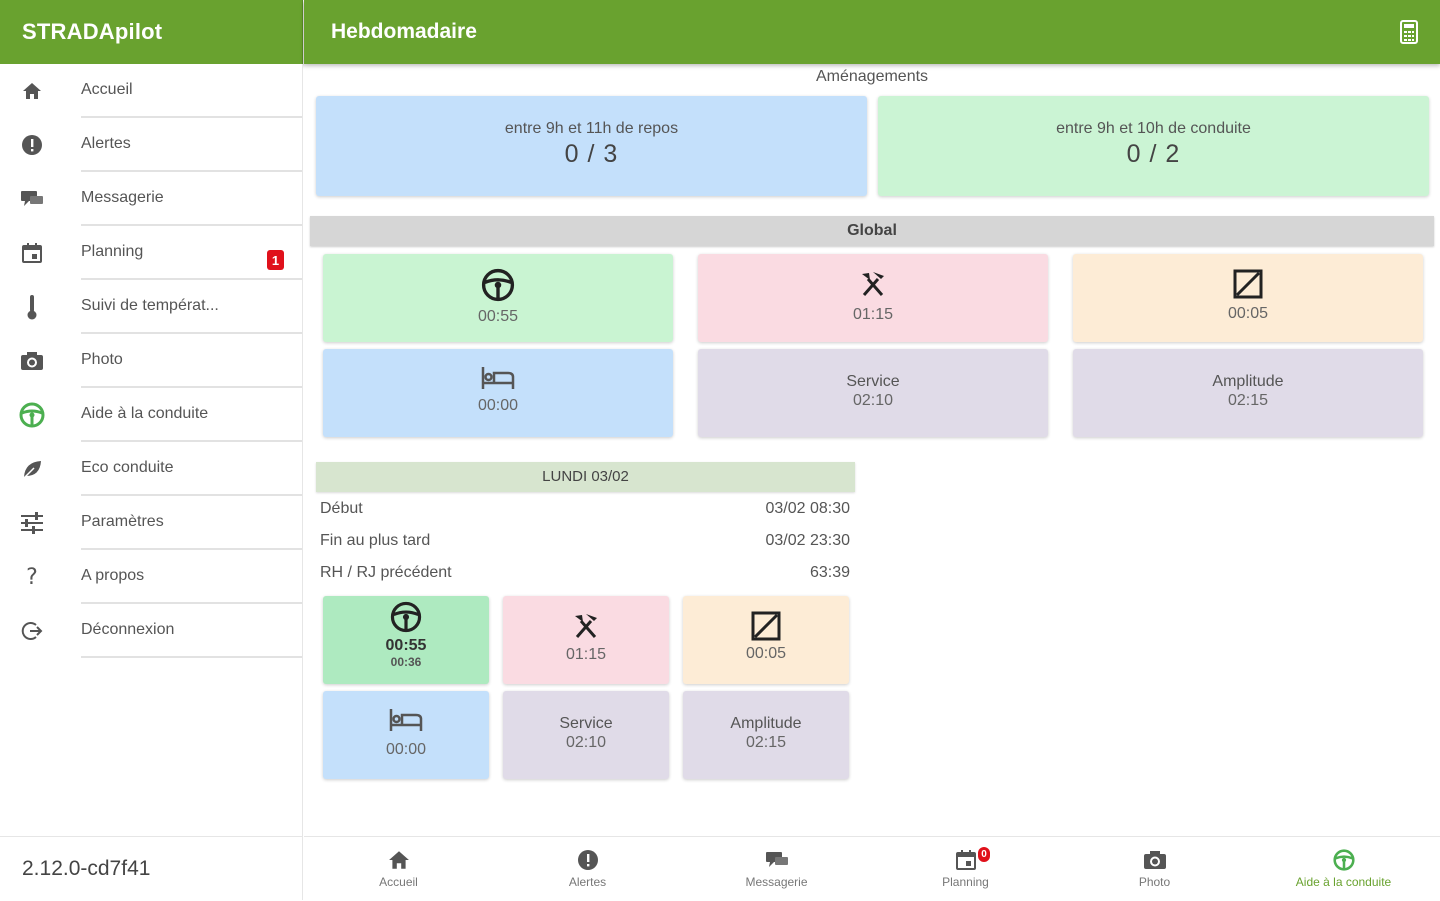 This screenshot has width=1440, height=901. Describe the element at coordinates (872, 76) in the screenshot. I see `amenagements-title: Aménagements` at that location.